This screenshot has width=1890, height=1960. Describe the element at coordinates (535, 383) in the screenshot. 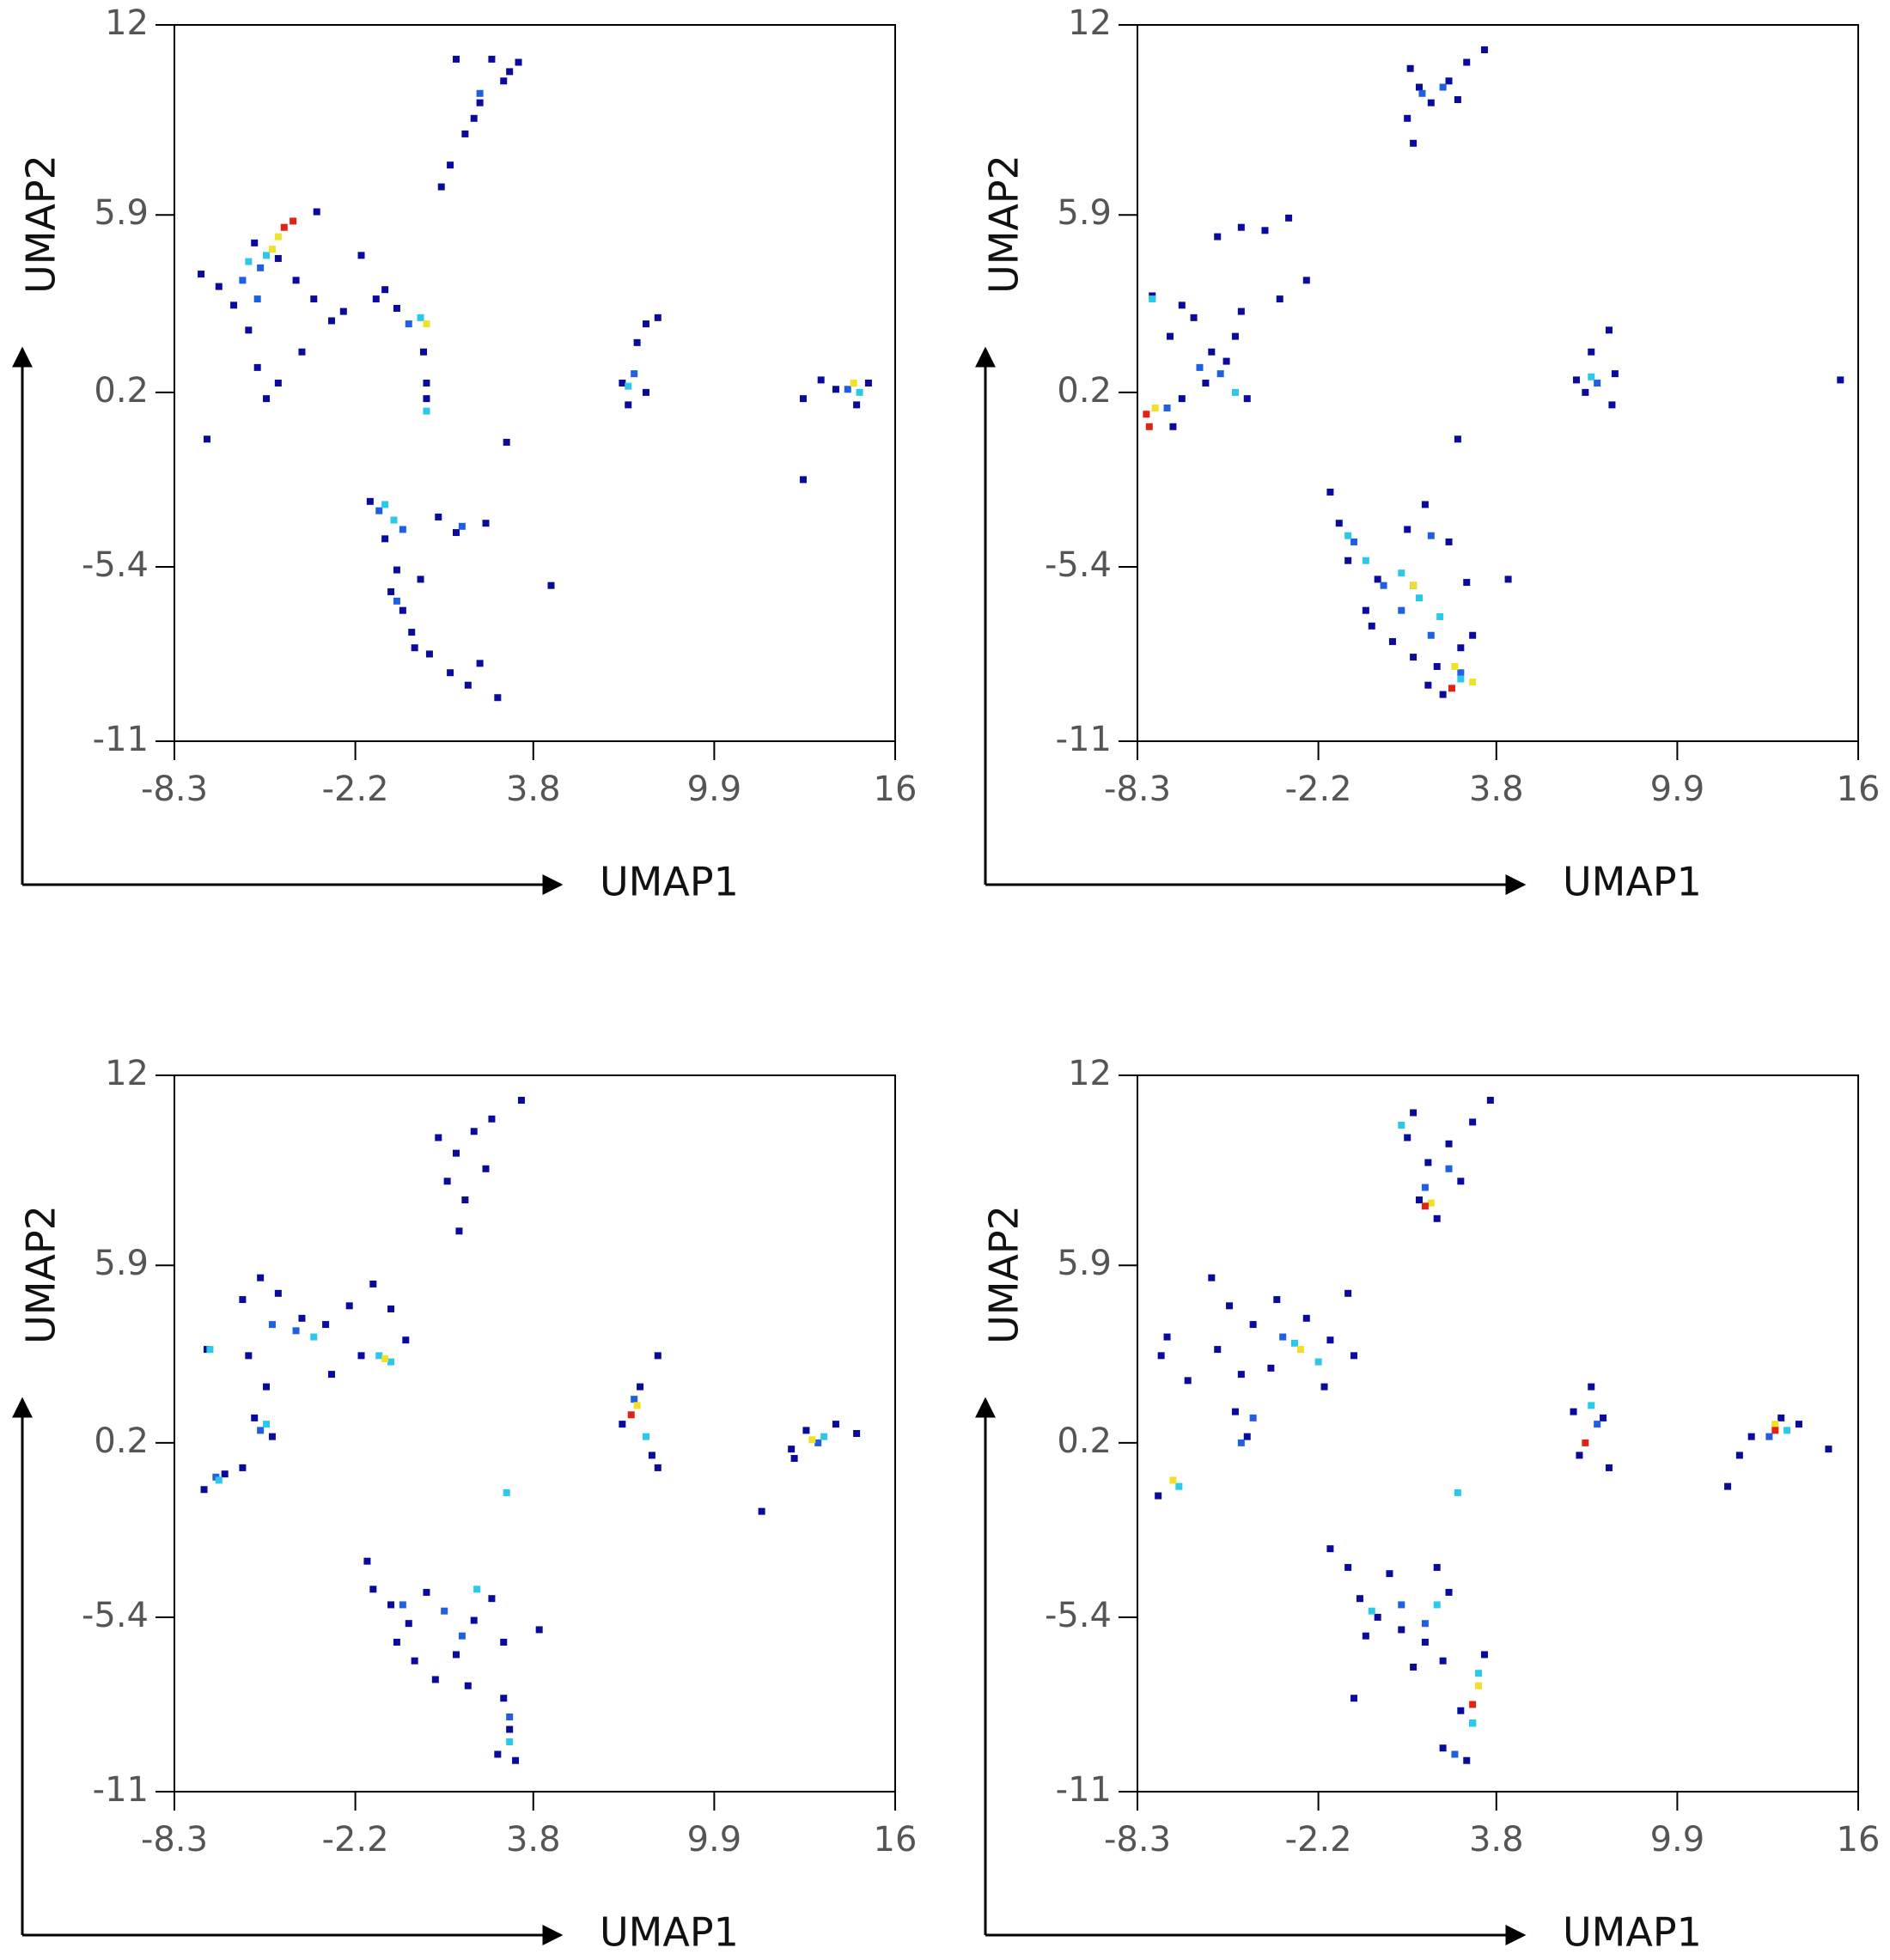

I see `plot-frame` at that location.